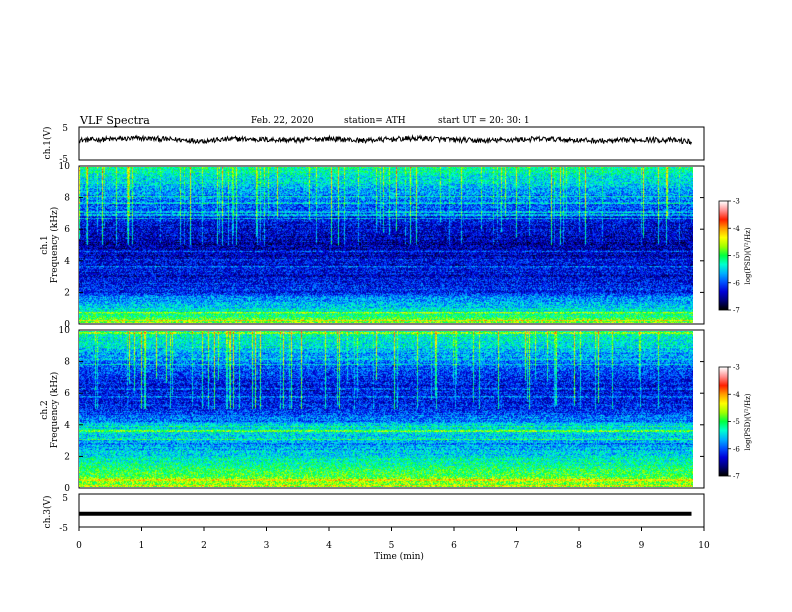  What do you see at coordinates (736, 449) in the screenshot?
I see `ch2-colorbar-tick-label: -6` at bounding box center [736, 449].